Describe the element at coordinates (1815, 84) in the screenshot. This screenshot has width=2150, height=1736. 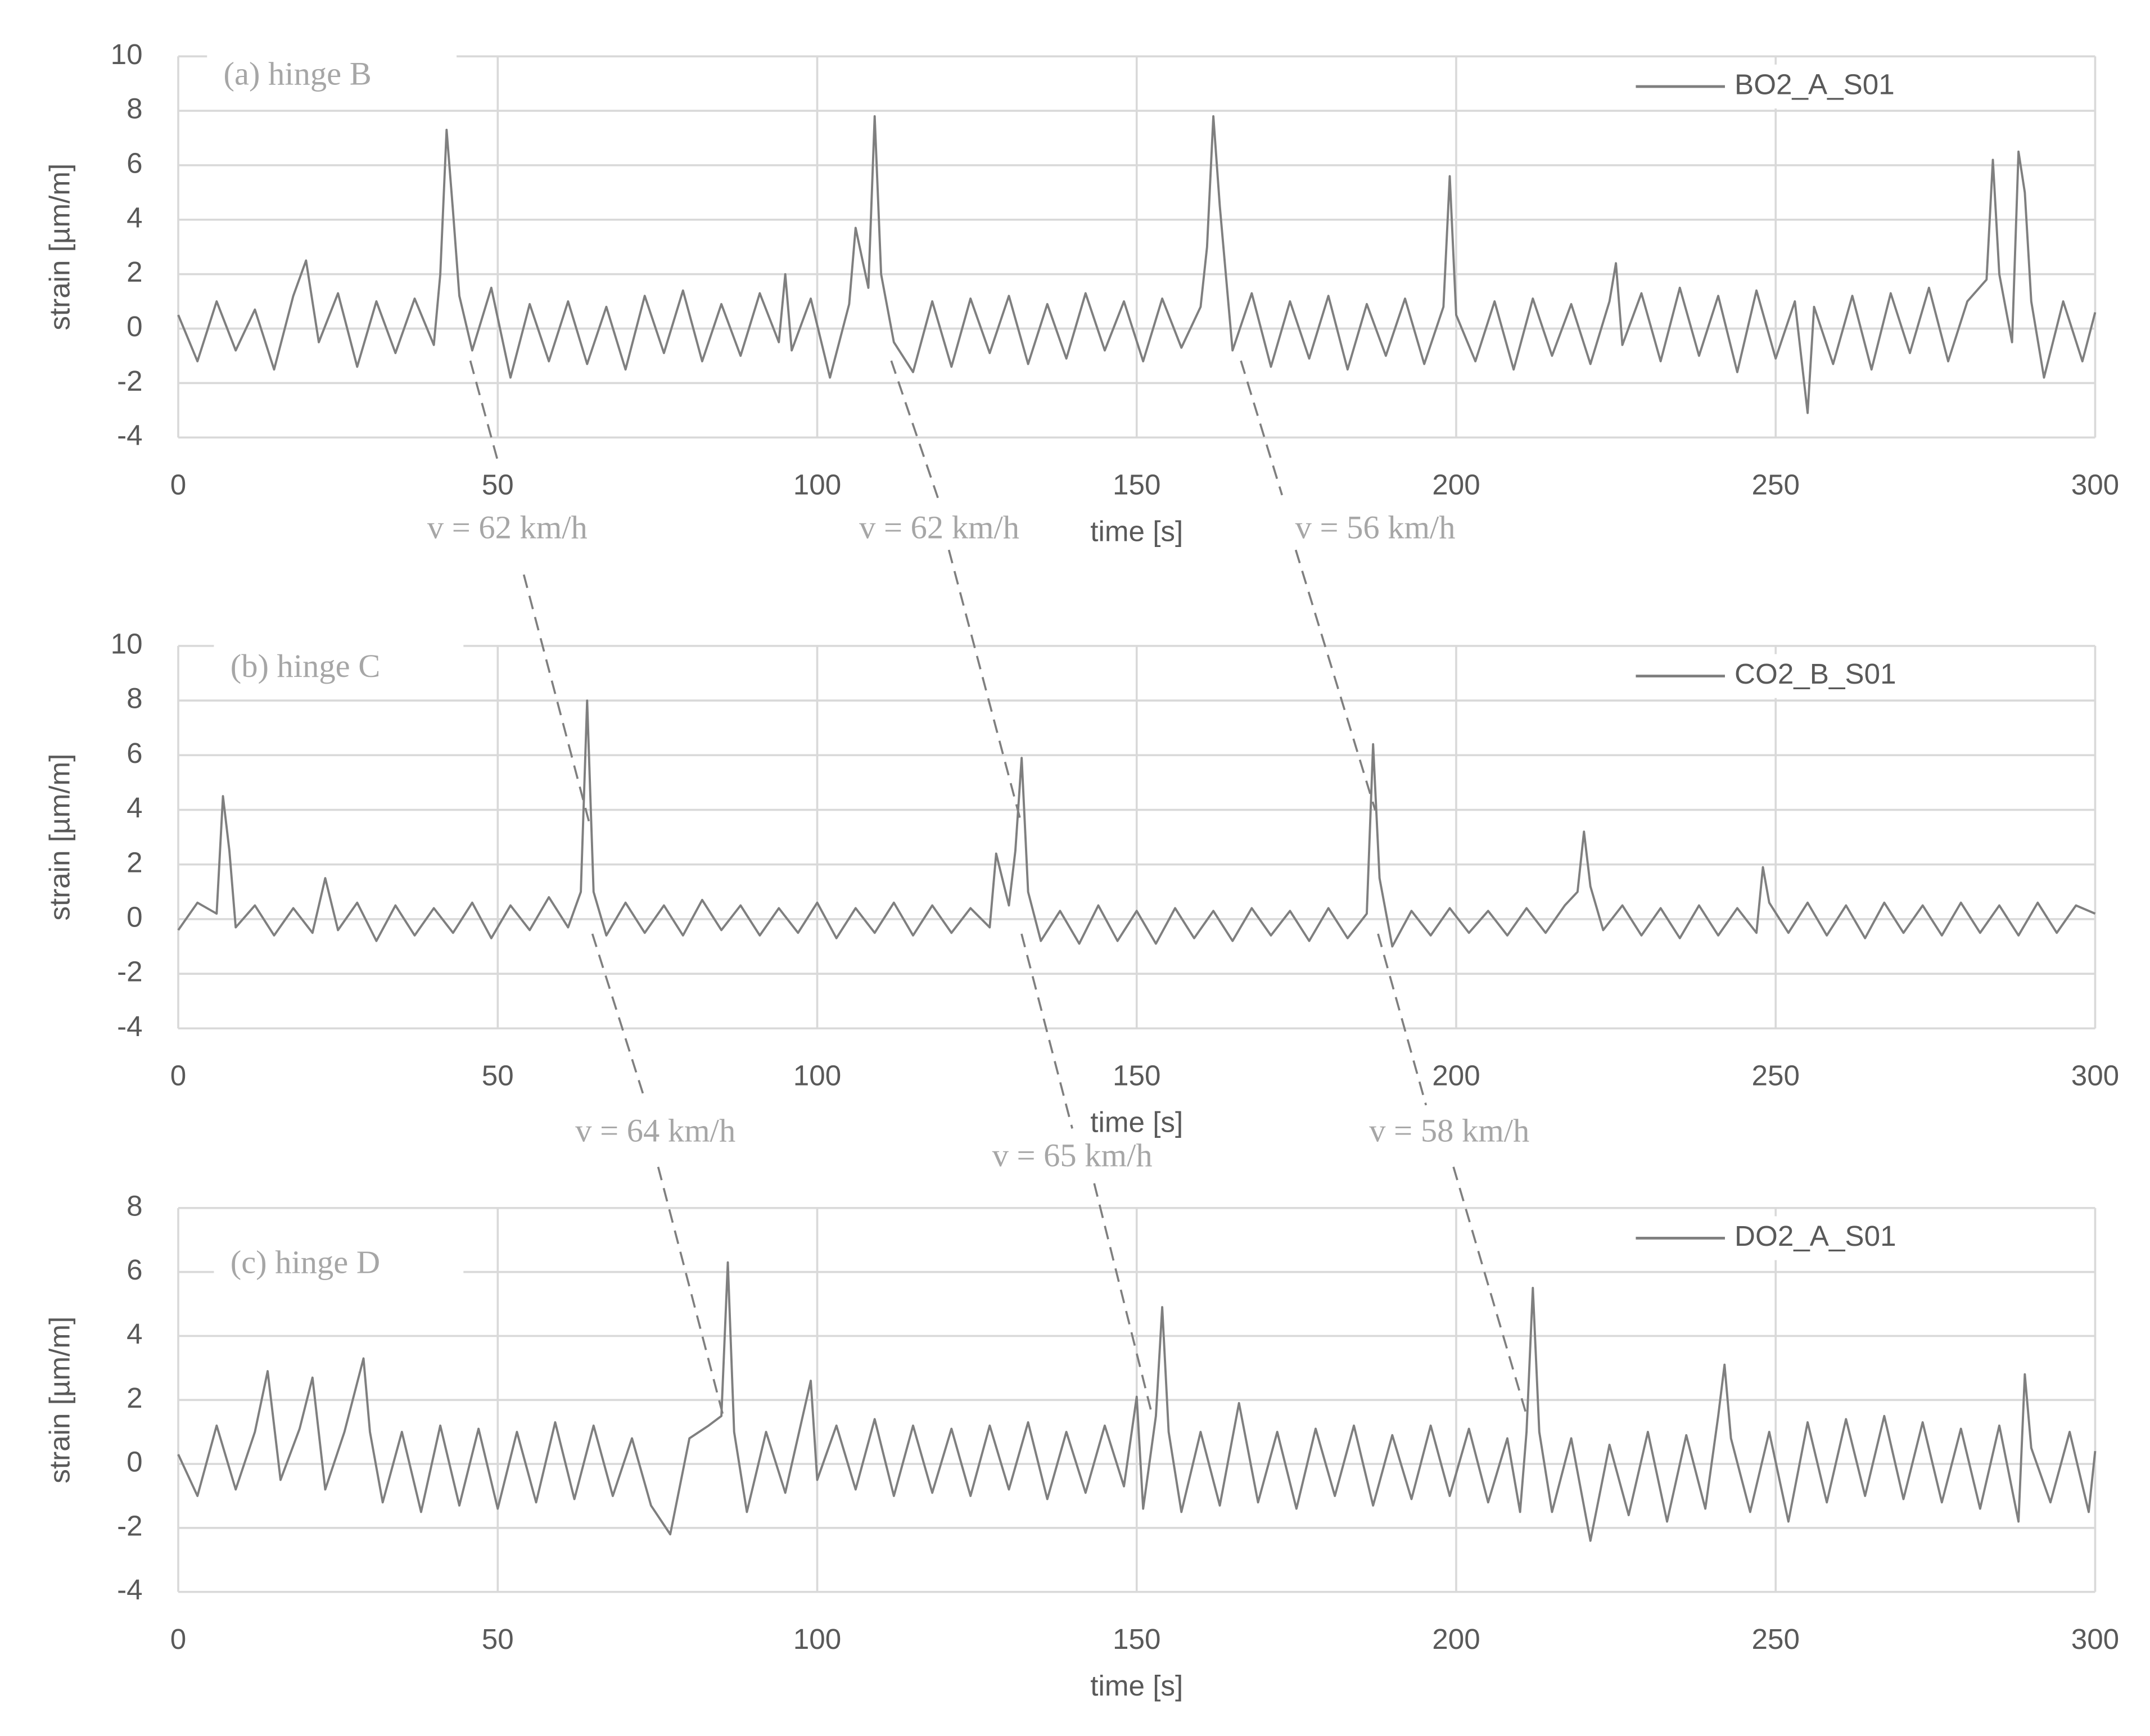
I see `legend-label: BO2_A_S01` at that location.